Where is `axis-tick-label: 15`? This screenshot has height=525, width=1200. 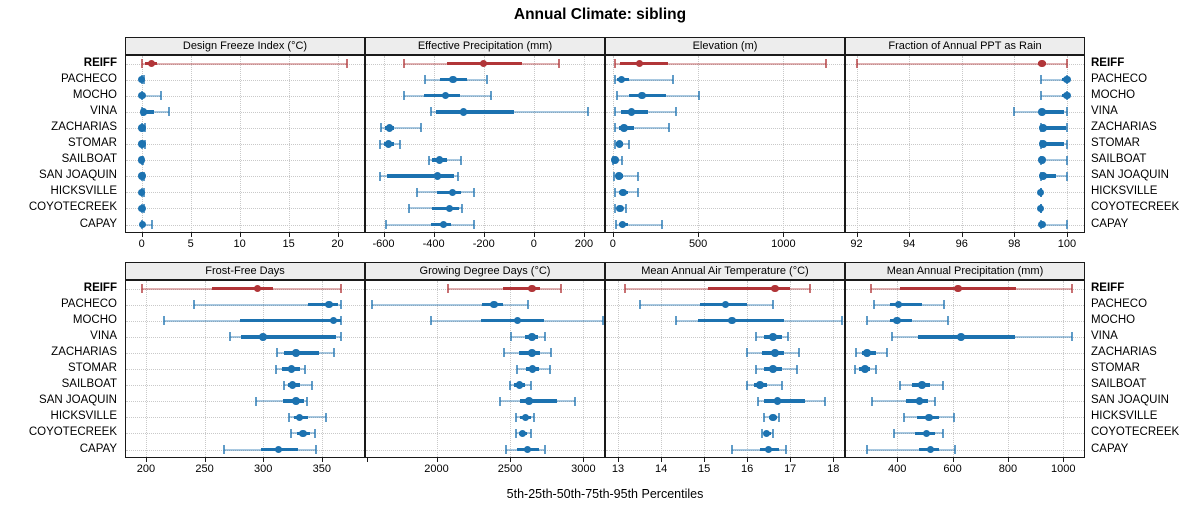
axis-tick-label: 15 is located at coordinates (704, 469).